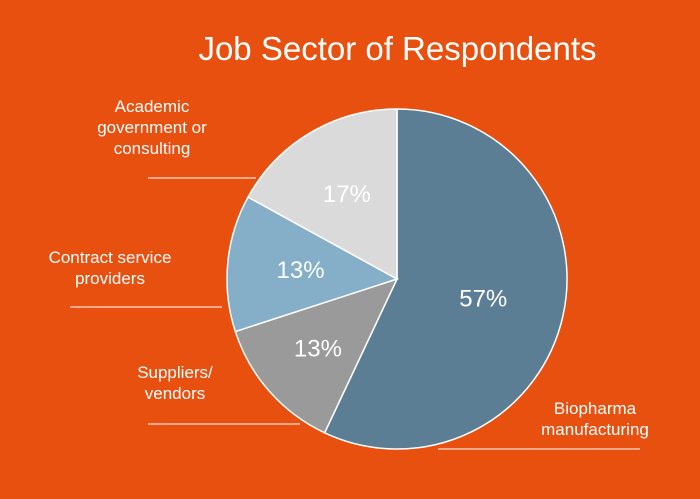 The width and height of the screenshot is (700, 499). What do you see at coordinates (110, 268) in the screenshot?
I see `category-label-3: Contract service providers` at bounding box center [110, 268].